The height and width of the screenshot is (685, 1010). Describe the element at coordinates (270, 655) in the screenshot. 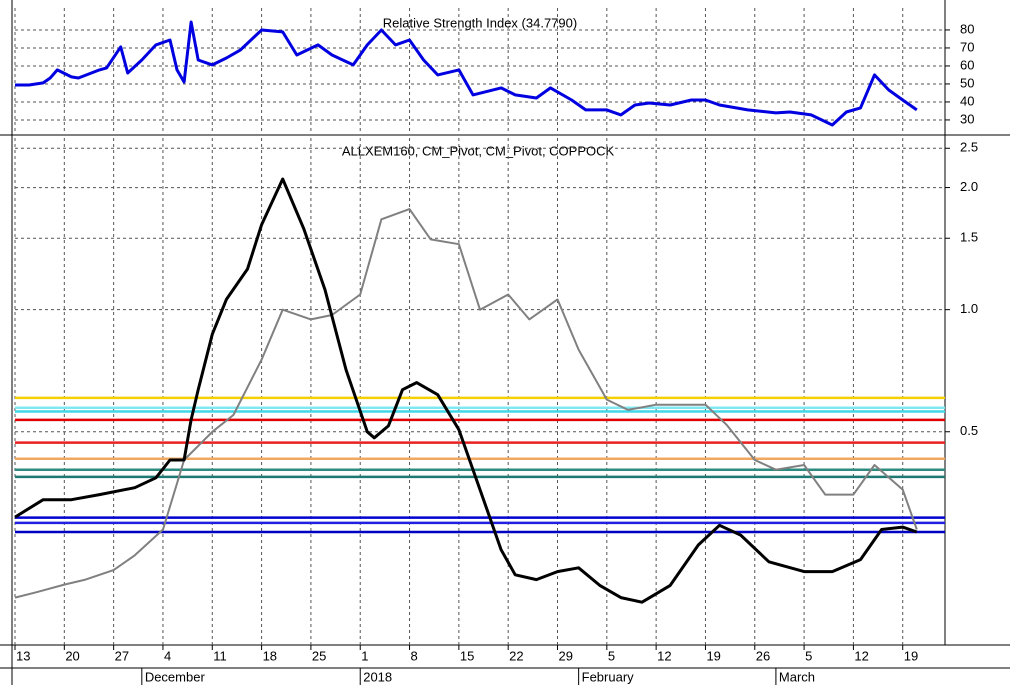

I see `x-tick-label: 18` at that location.